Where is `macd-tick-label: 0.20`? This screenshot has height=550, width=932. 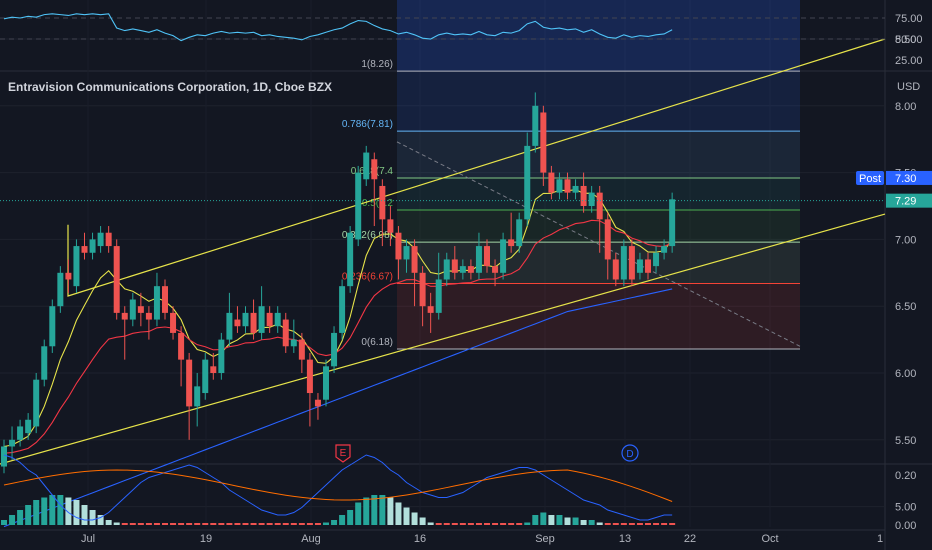 macd-tick-label: 0.20 is located at coordinates (905, 476).